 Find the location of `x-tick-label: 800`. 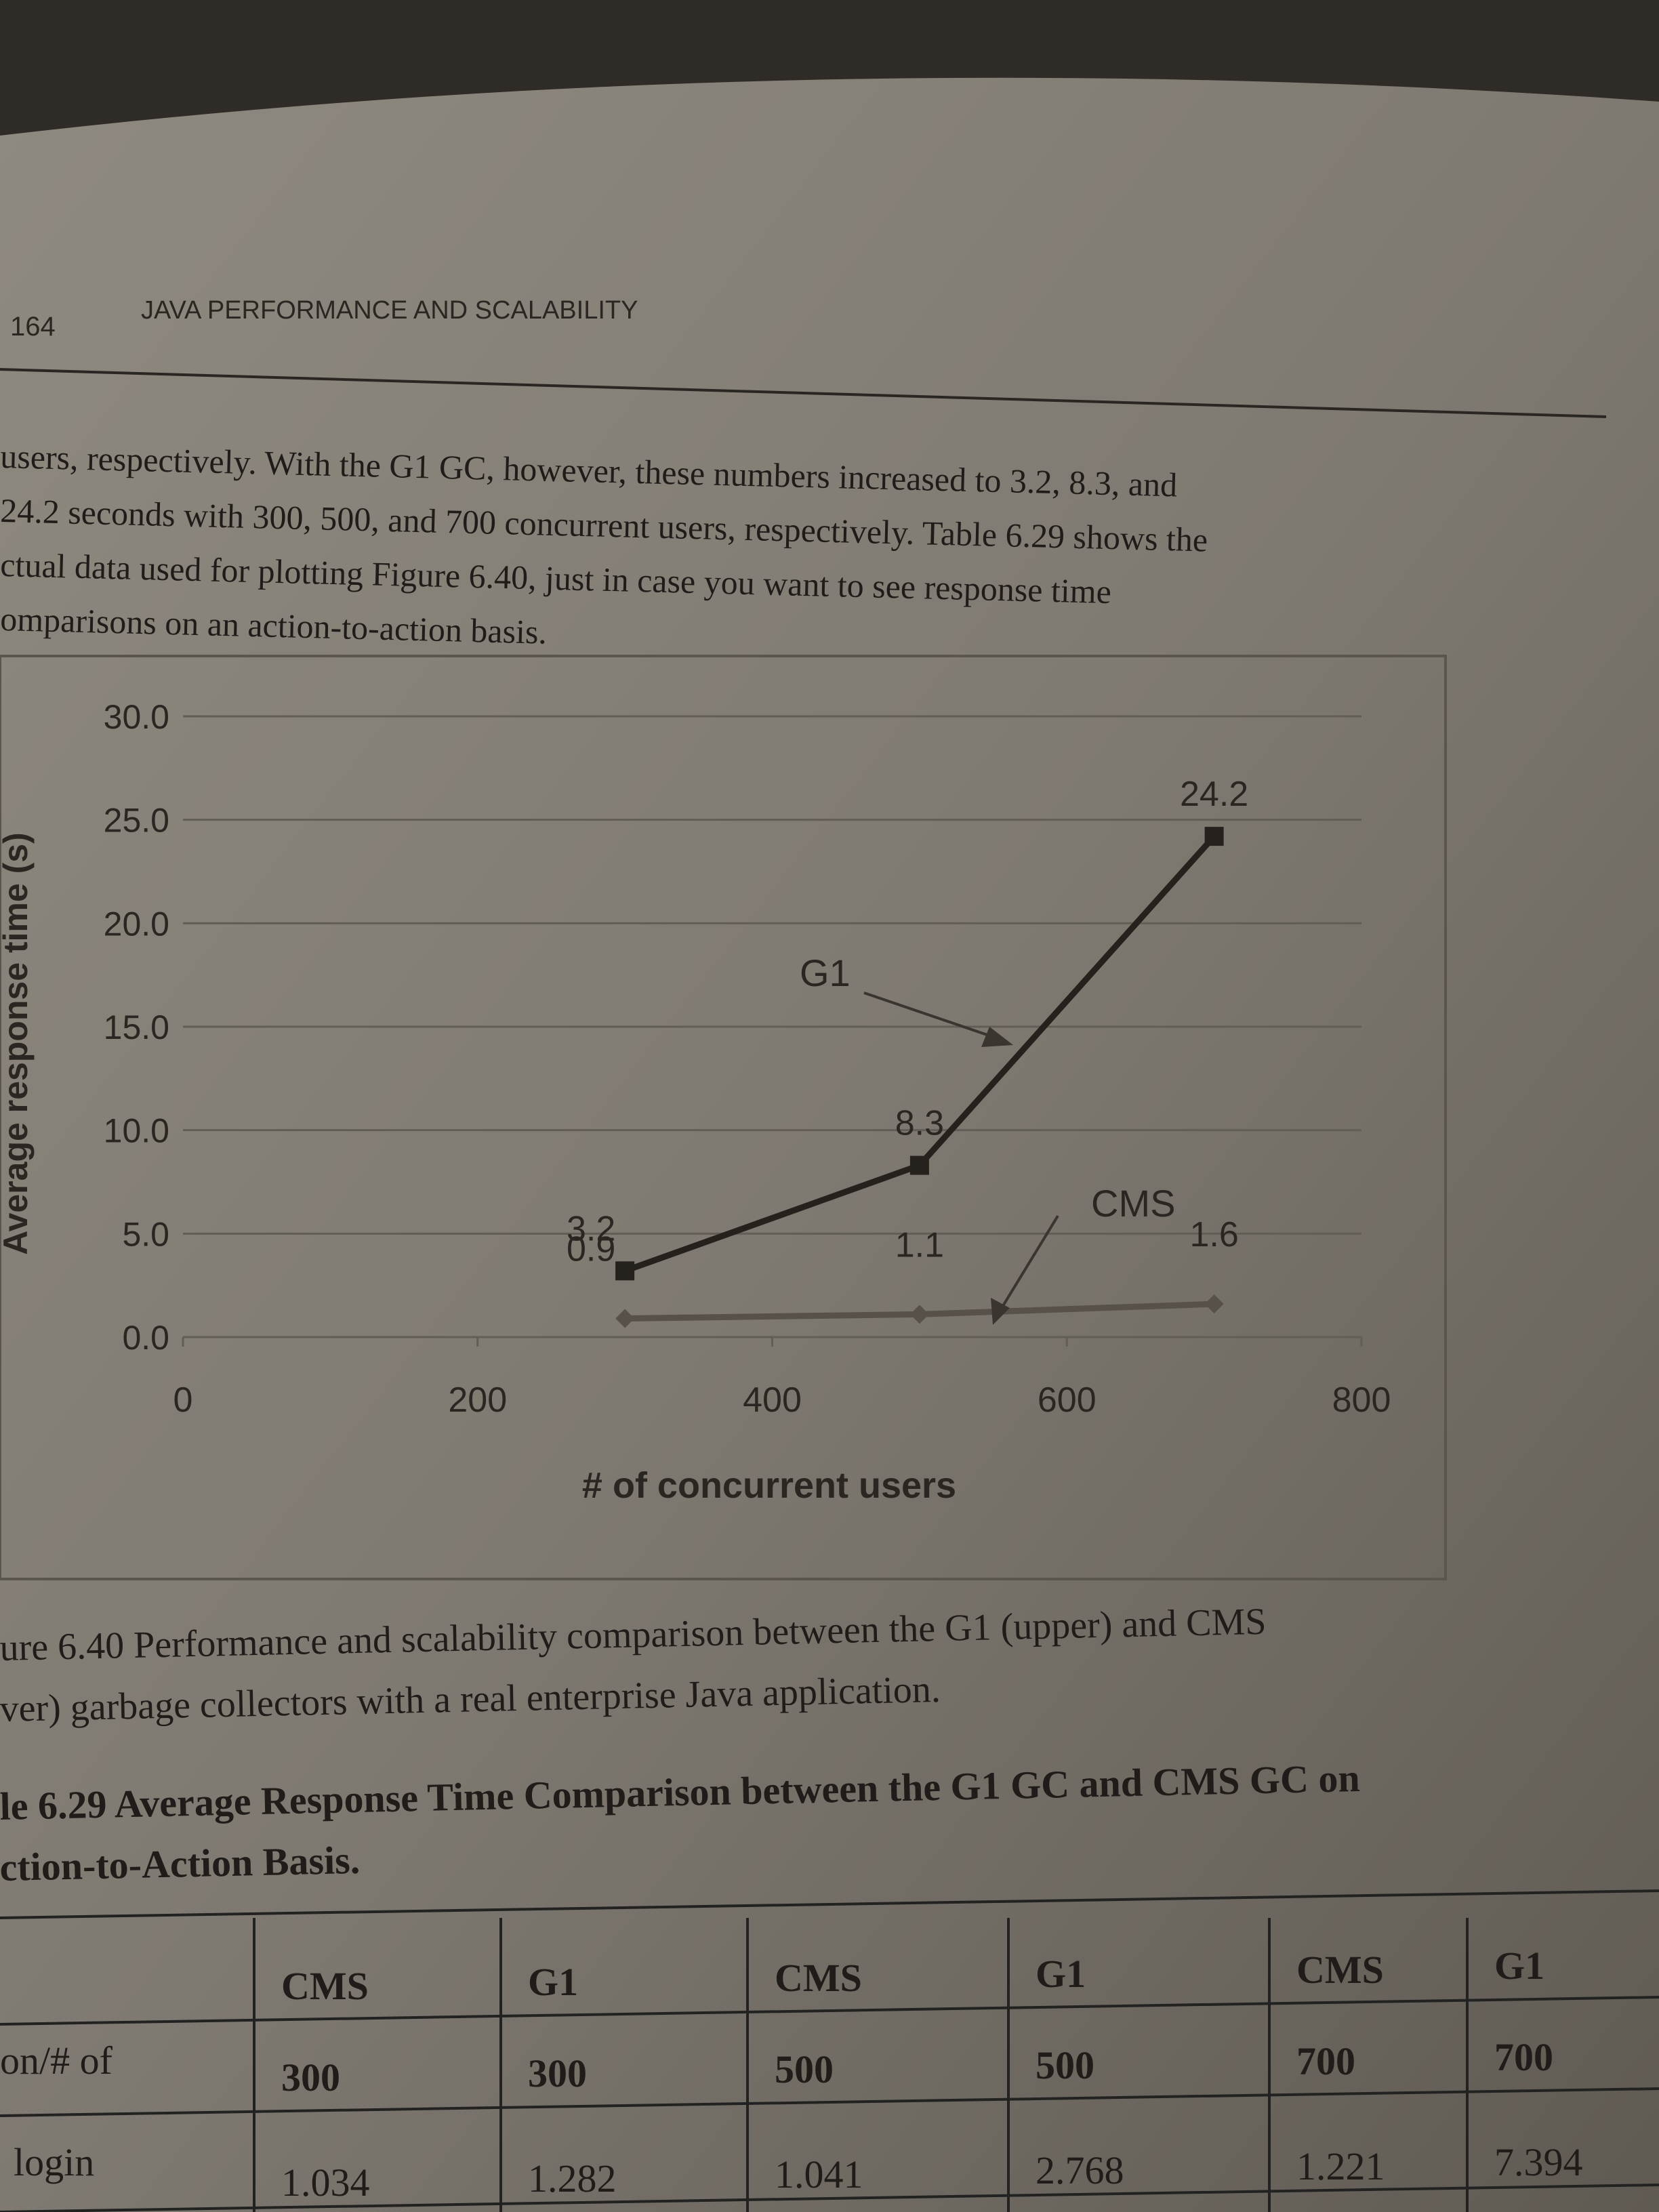

x-tick-label: 800 is located at coordinates (1361, 1400).